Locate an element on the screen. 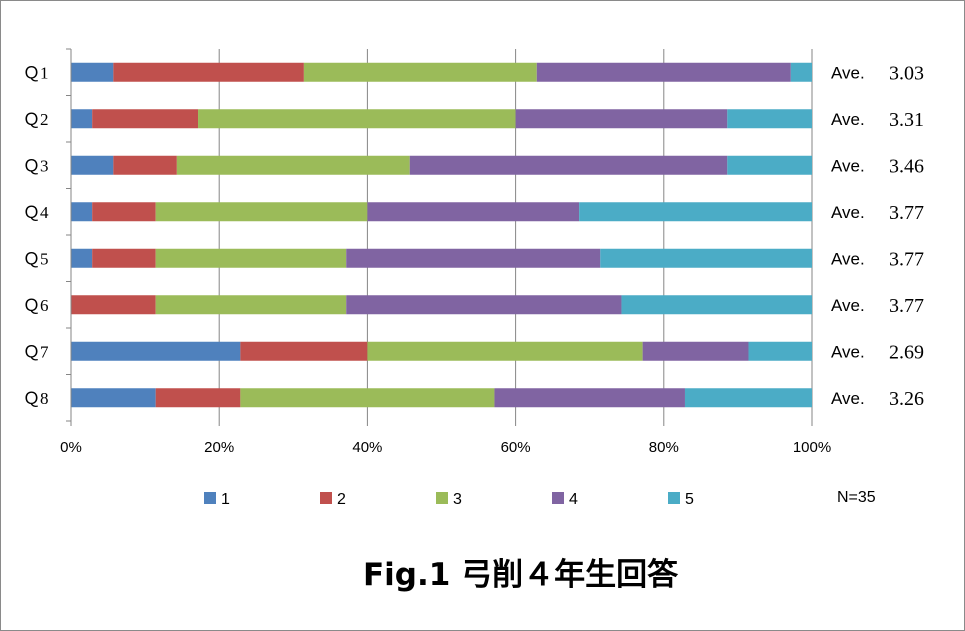 Image resolution: width=965 pixels, height=631 pixels. bar-Ｑ6-series-2 is located at coordinates (113, 305).